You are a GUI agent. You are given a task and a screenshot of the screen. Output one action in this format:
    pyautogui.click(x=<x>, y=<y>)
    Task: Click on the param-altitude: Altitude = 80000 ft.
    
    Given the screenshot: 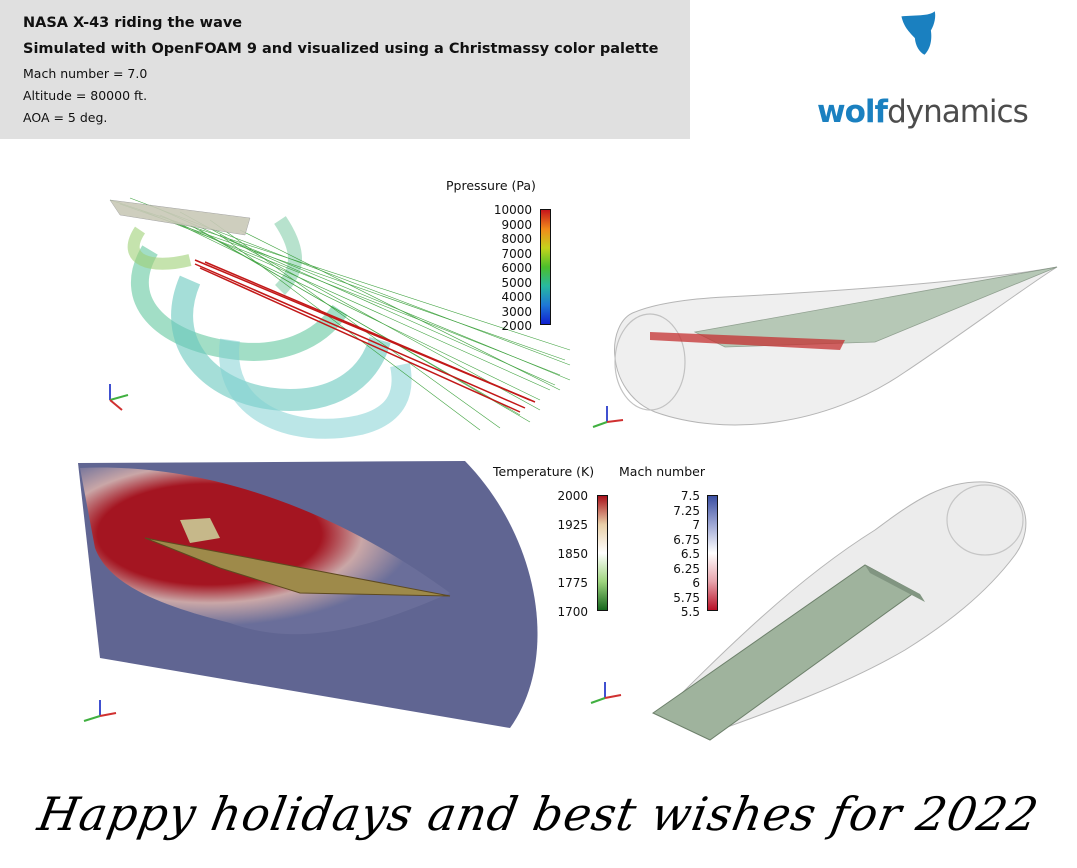 What is the action you would take?
    pyautogui.click(x=85, y=95)
    